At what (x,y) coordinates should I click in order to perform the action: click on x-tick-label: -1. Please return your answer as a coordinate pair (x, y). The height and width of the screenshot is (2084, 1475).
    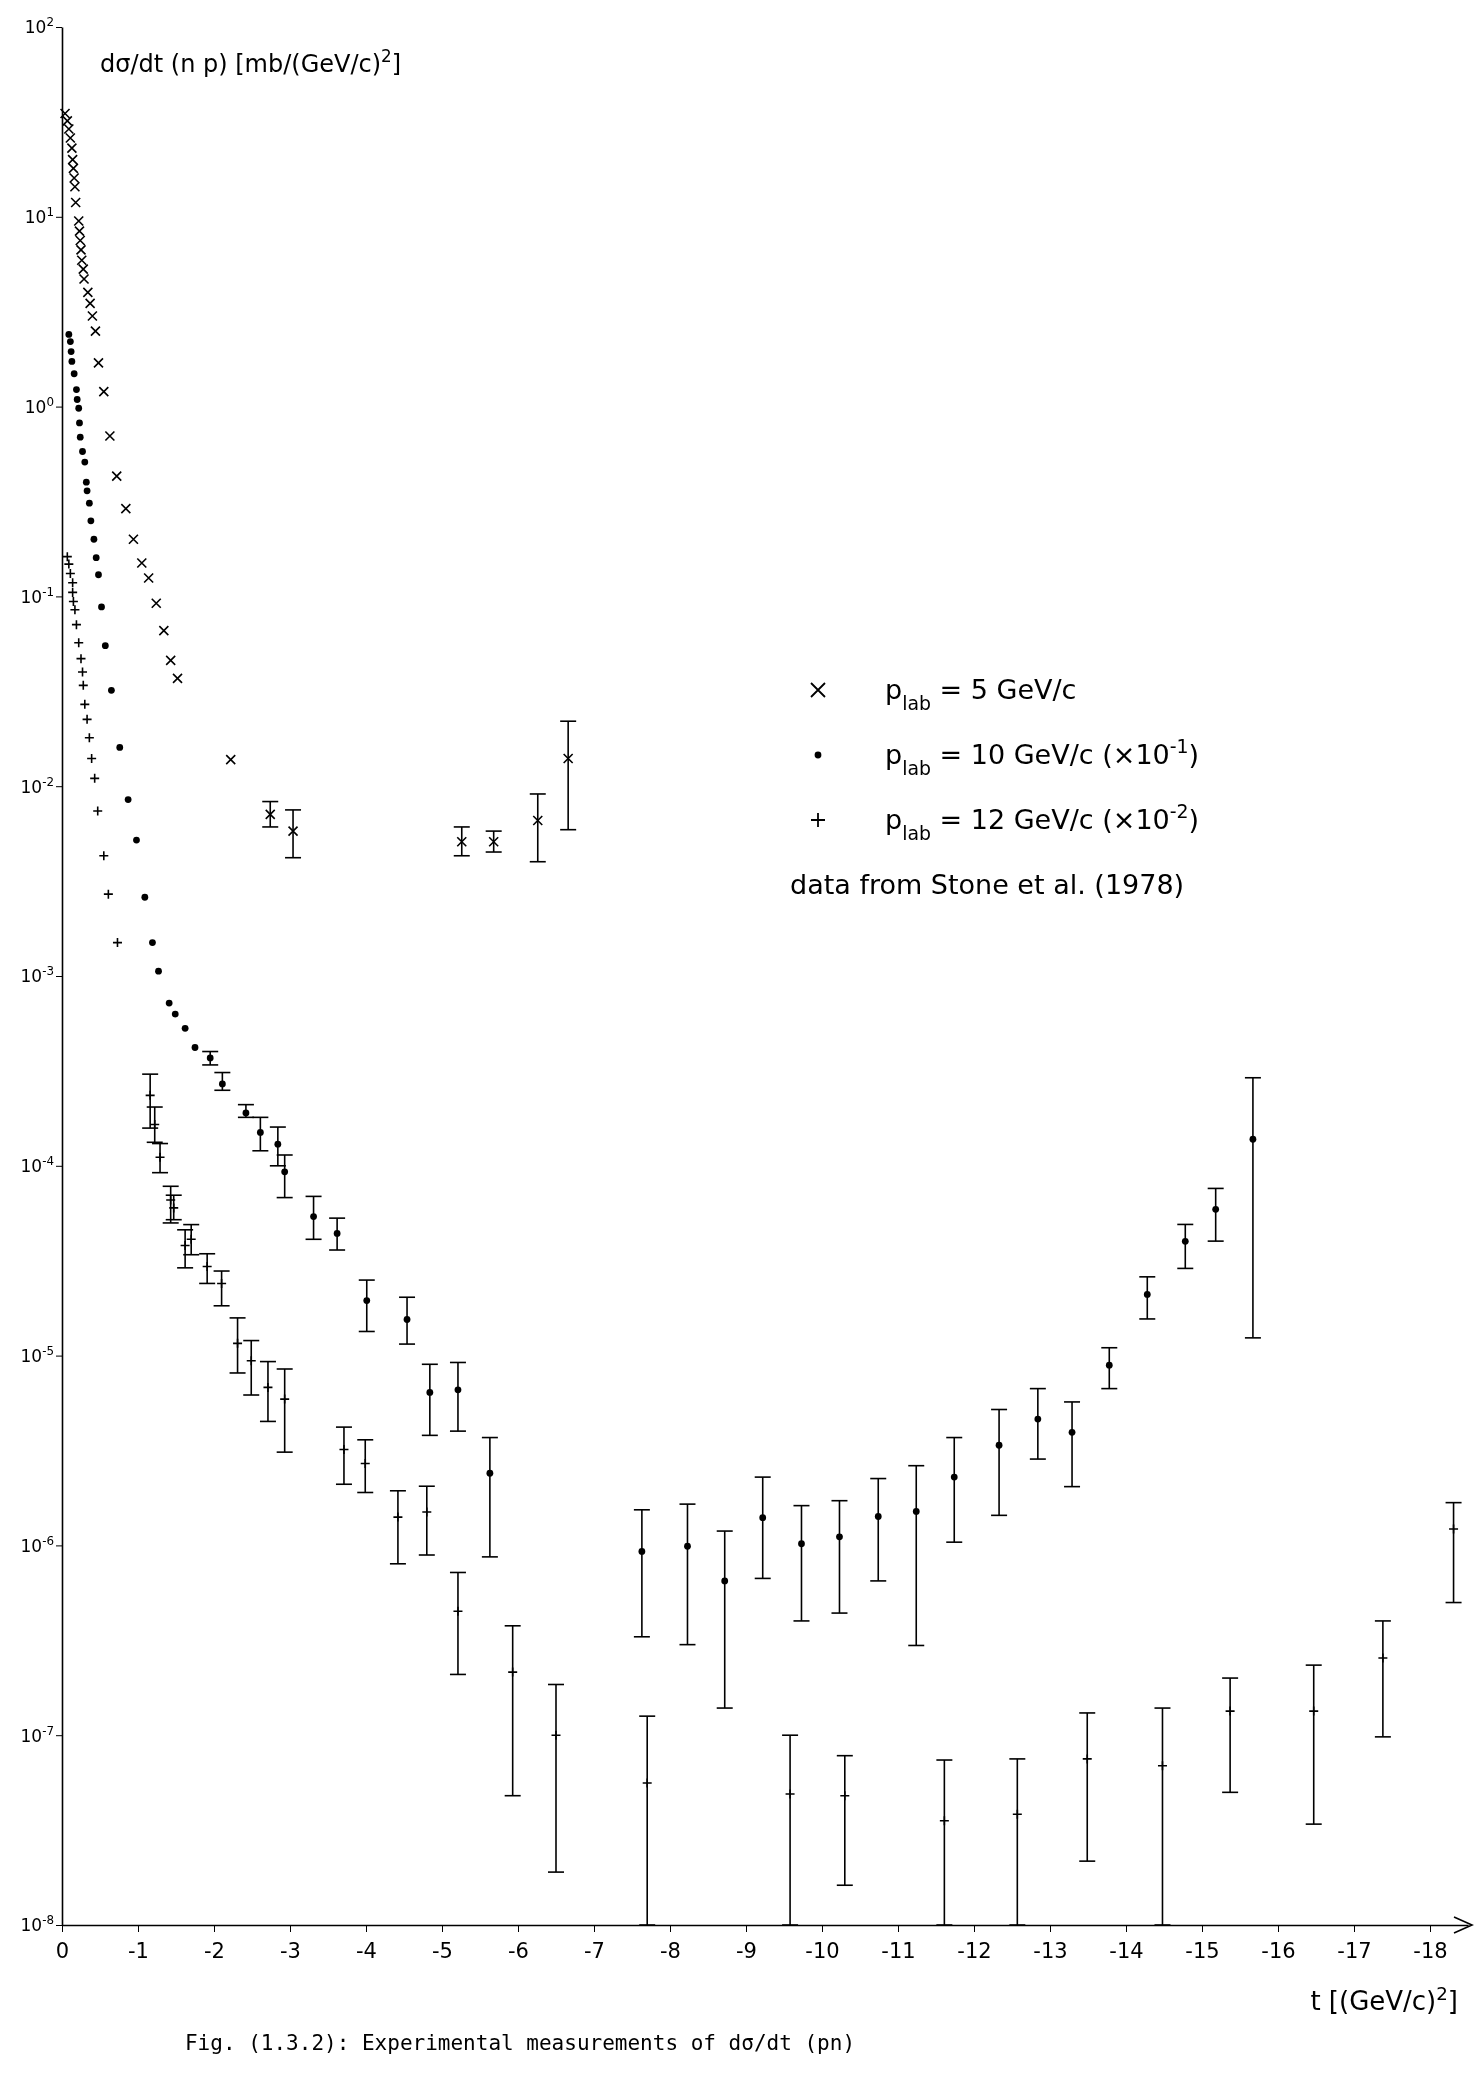
    Looking at the image, I should click on (138, 1951).